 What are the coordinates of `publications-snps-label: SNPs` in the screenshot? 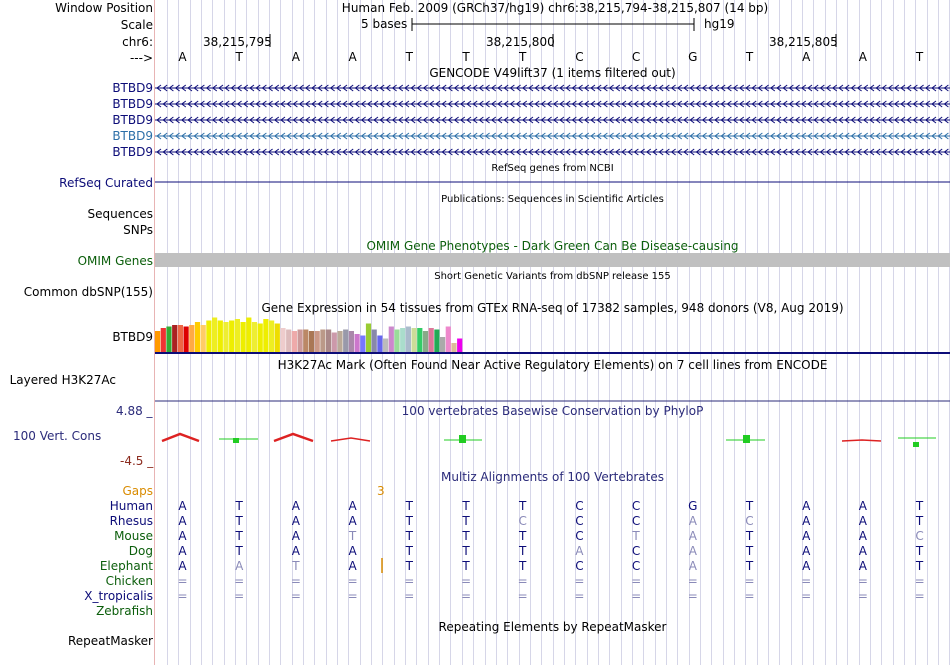 It's located at (138, 230).